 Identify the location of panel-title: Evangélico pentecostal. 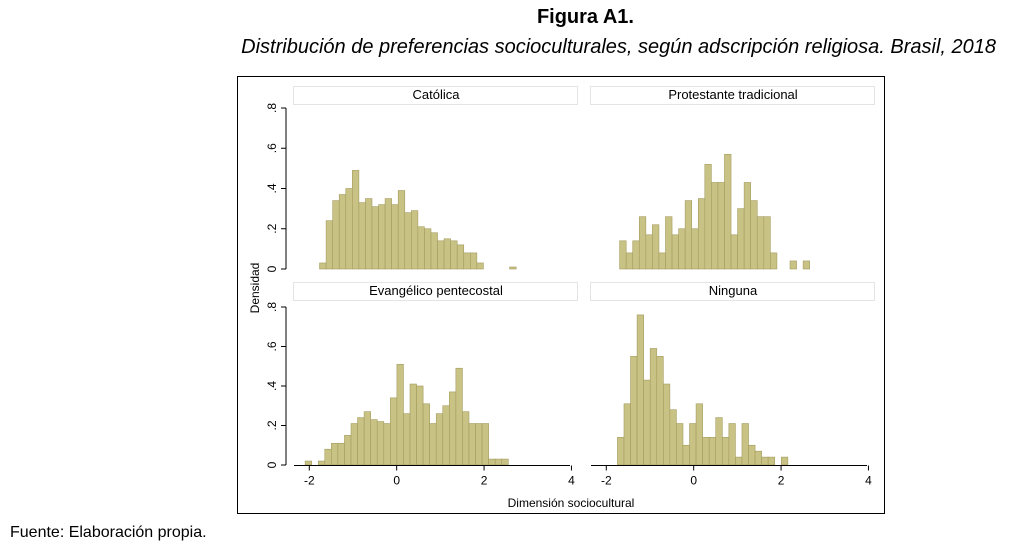
(436, 290).